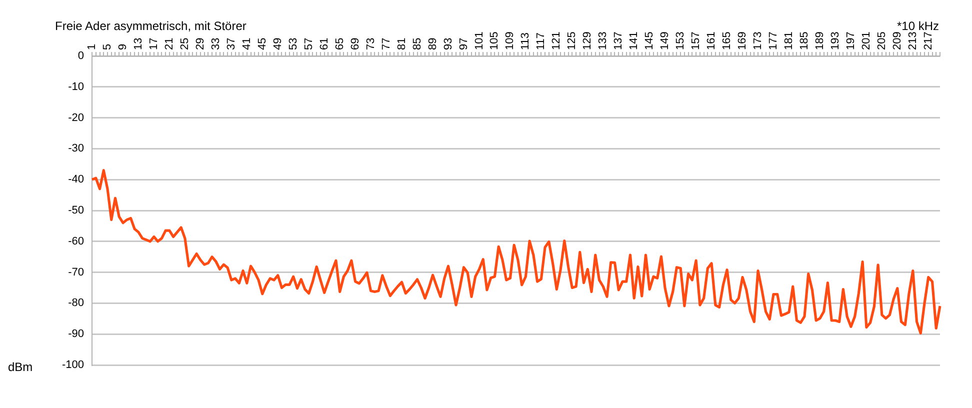 The image size is (972, 408). Describe the element at coordinates (928, 41) in the screenshot. I see `x-tick-label: 217` at that location.